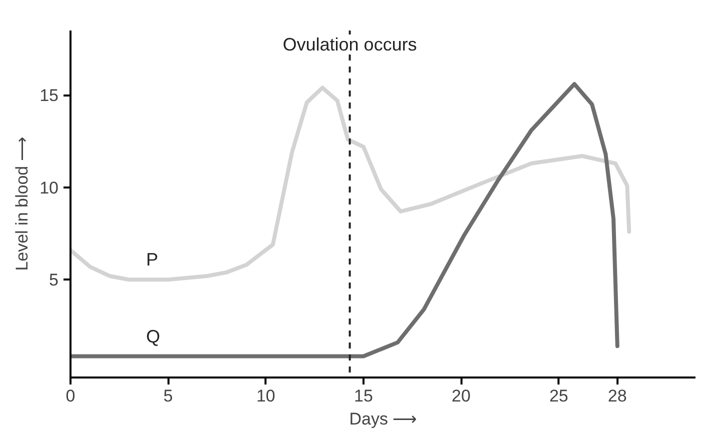 This screenshot has width=705, height=437. What do you see at coordinates (71, 396) in the screenshot?
I see `x-tick-label: 0` at bounding box center [71, 396].